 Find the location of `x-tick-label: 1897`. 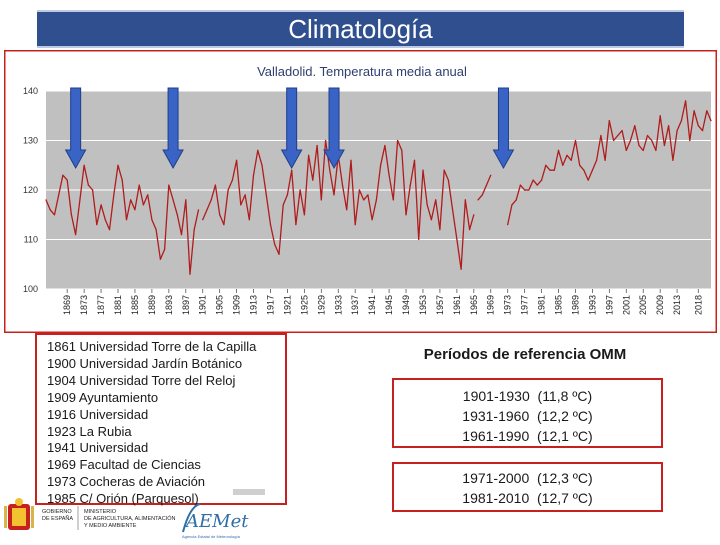

x-tick-label: 1897 is located at coordinates (186, 305).